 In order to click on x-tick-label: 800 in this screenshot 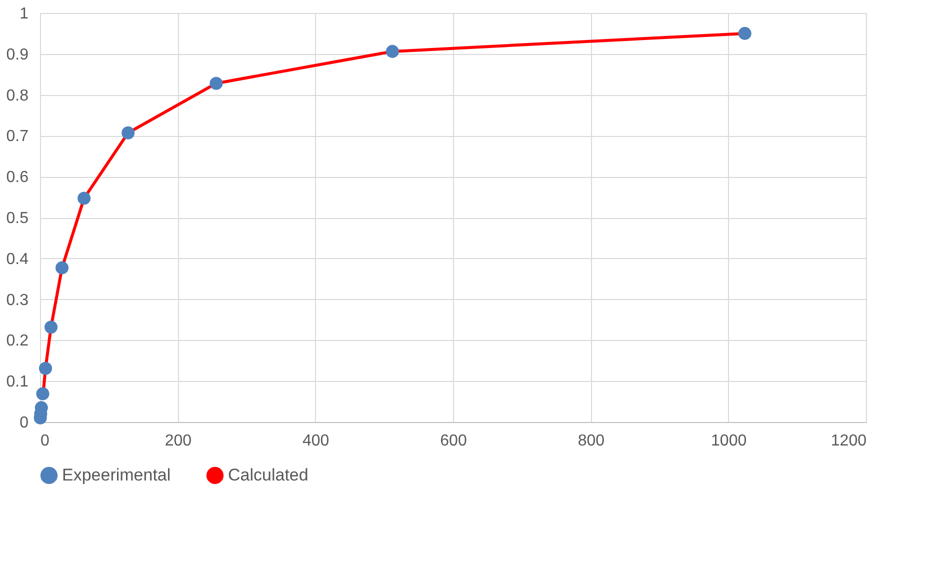, I will do `click(591, 441)`.